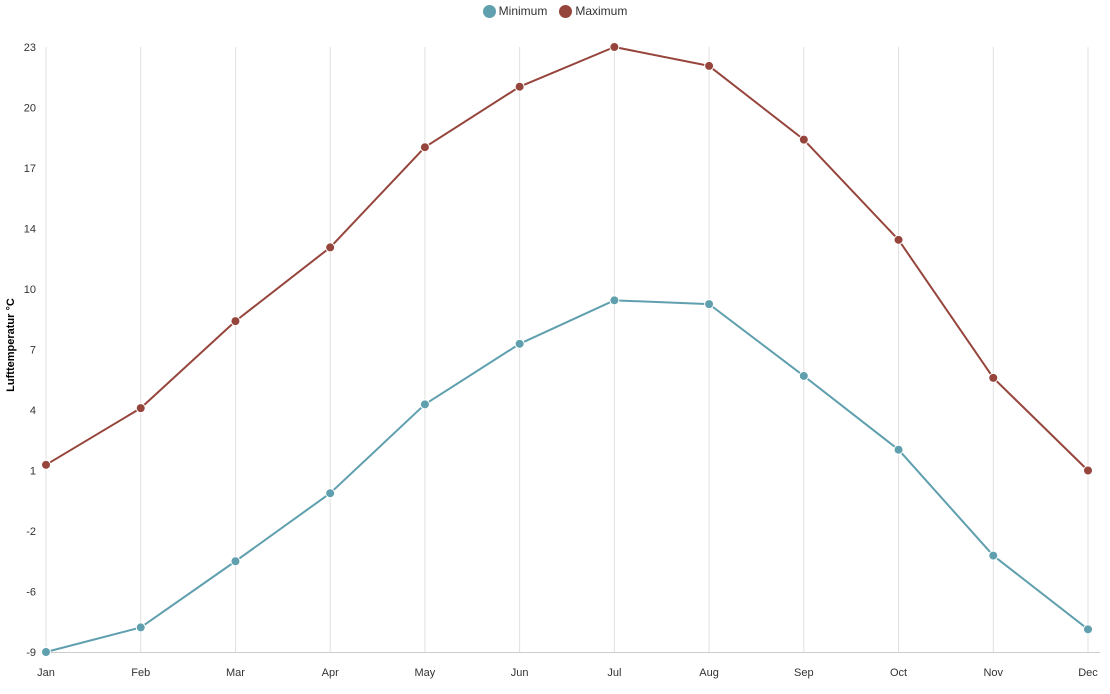 This screenshot has height=694, width=1110. Describe the element at coordinates (709, 65) in the screenshot. I see `point-maximum-aug` at that location.